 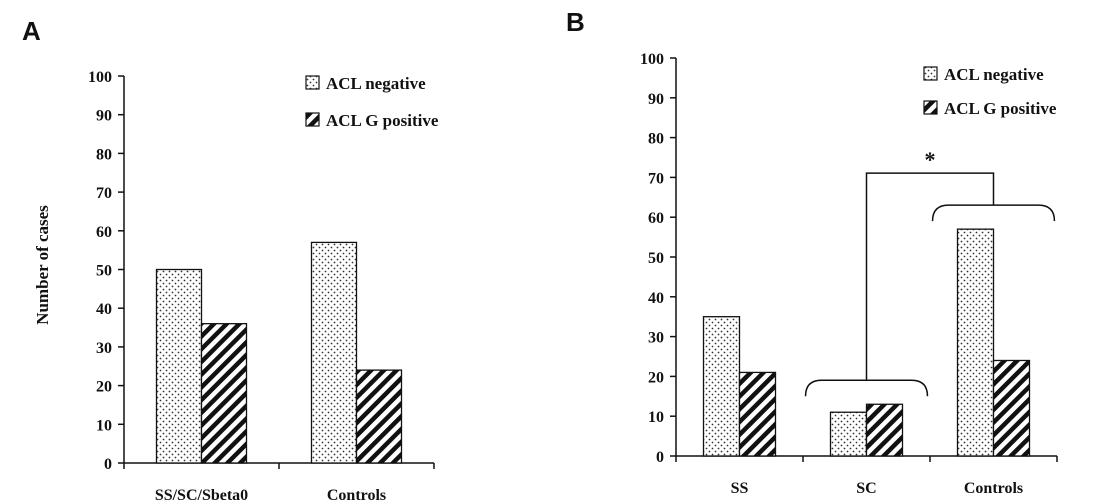 I want to click on bar-acl-negative-sc, so click(x=848, y=434).